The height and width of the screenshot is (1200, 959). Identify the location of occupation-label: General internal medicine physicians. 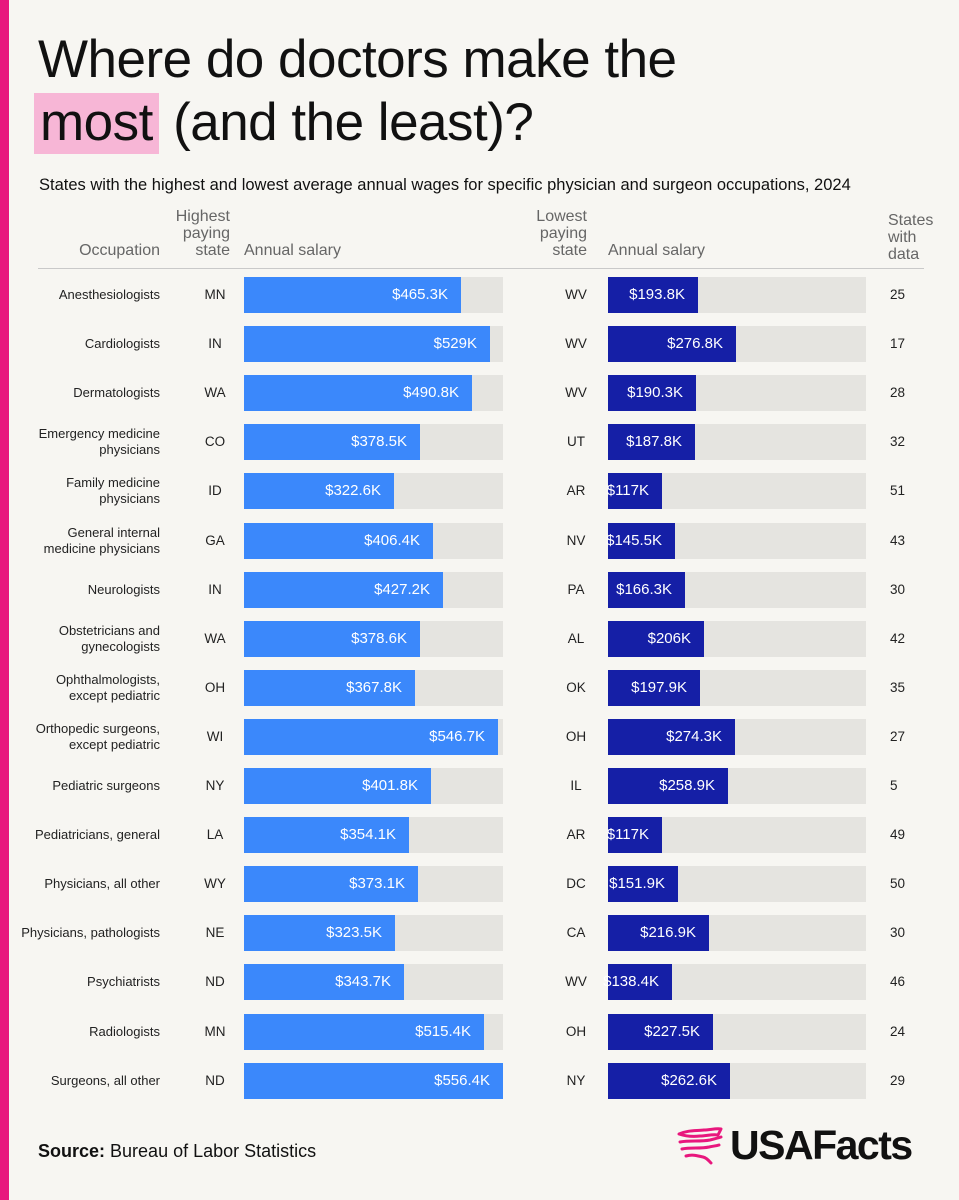
(80, 541).